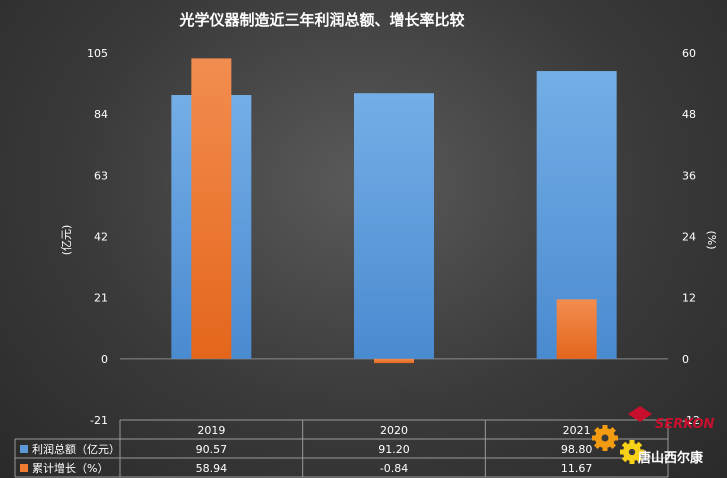  Describe the element at coordinates (691, 420) in the screenshot. I see `right-tick-label: -12` at that location.